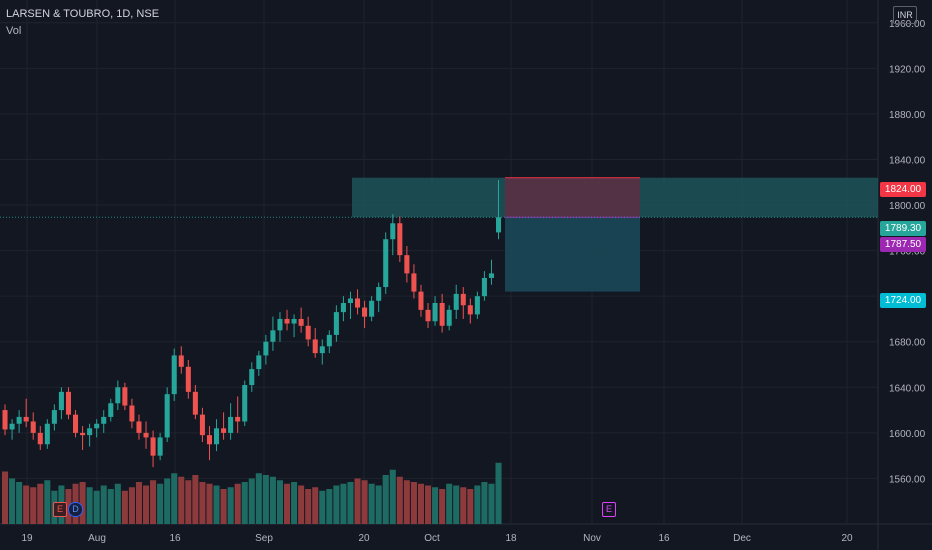 The height and width of the screenshot is (550, 932). I want to click on currency-button: INR, so click(905, 15).